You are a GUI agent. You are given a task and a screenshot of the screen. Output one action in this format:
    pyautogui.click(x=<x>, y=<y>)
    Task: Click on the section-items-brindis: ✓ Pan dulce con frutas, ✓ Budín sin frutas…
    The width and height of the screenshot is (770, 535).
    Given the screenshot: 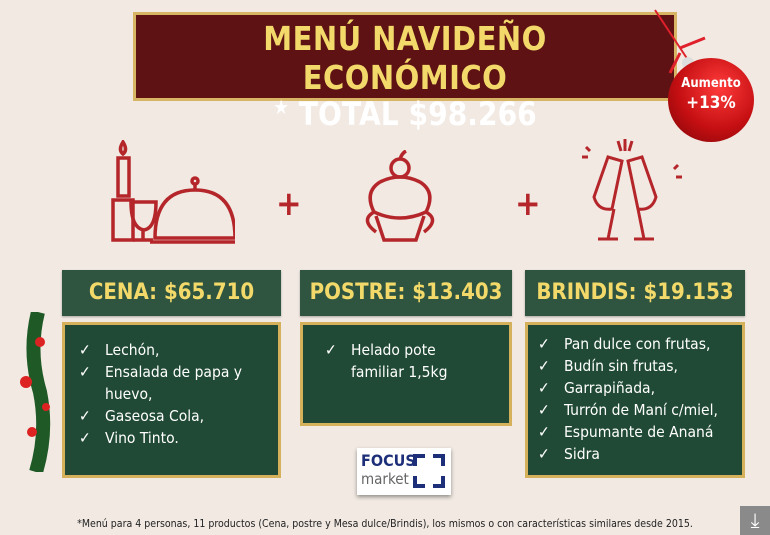 What is the action you would take?
    pyautogui.click(x=635, y=400)
    